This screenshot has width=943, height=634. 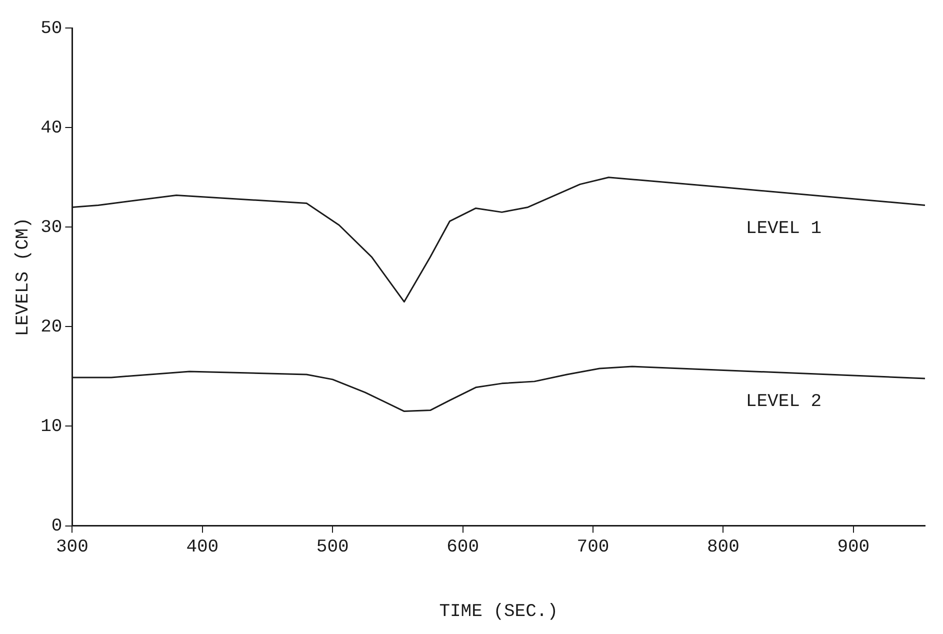 What do you see at coordinates (784, 228) in the screenshot?
I see `series-label: LEVEL 1` at bounding box center [784, 228].